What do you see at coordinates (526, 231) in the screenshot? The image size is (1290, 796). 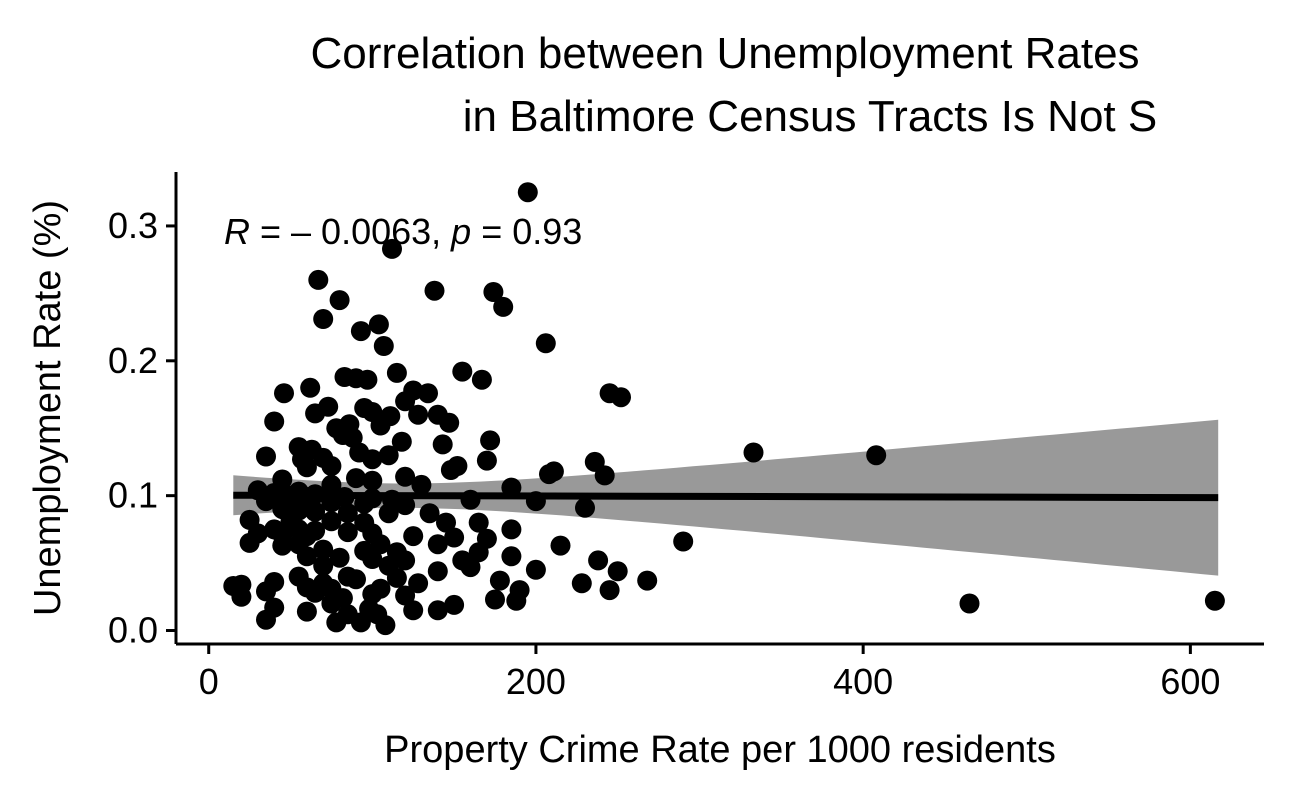 I see `p-value: = 0.93` at bounding box center [526, 231].